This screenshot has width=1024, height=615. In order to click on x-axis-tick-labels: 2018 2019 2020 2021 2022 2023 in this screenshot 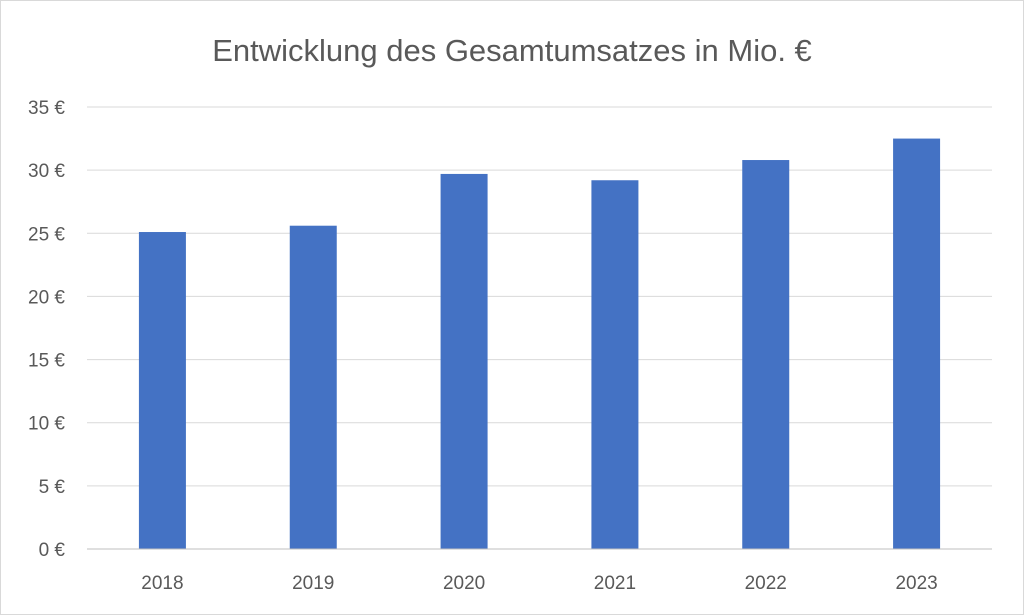, I will do `click(539, 583)`.